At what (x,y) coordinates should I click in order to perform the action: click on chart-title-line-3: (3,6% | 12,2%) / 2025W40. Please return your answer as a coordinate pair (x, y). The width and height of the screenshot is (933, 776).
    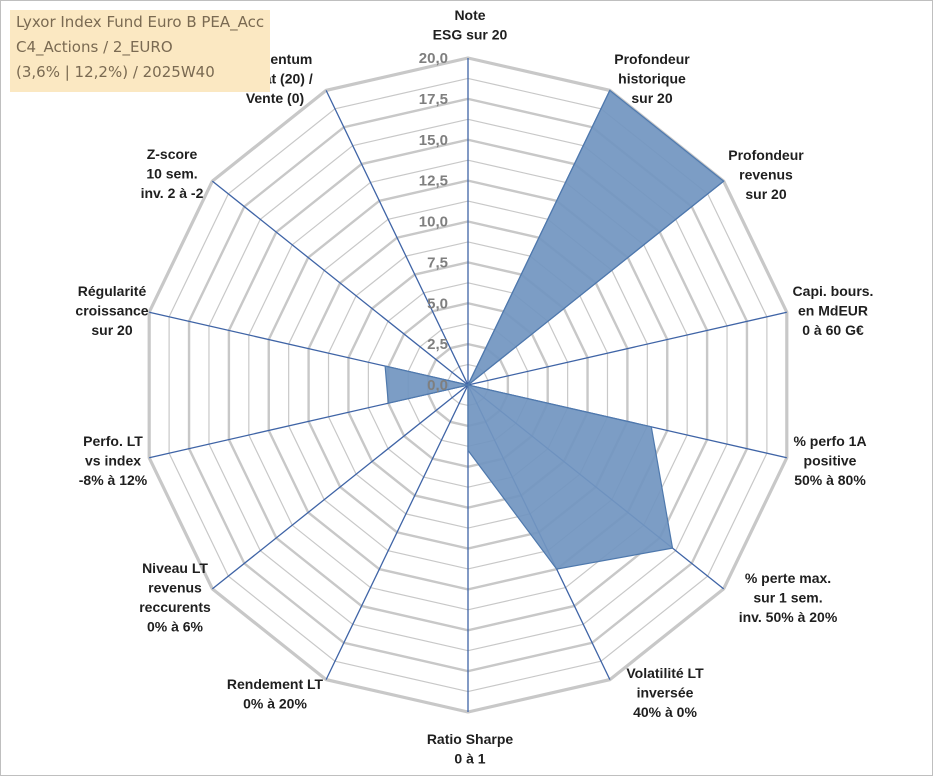
    Looking at the image, I should click on (115, 72).